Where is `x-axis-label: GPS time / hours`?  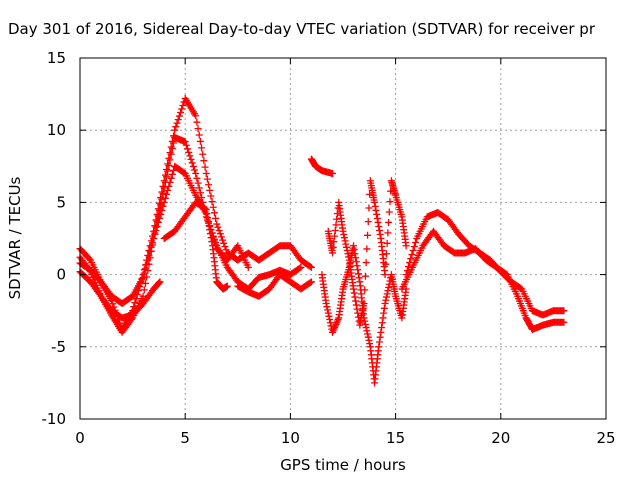 x-axis-label: GPS time / hours is located at coordinates (343, 465).